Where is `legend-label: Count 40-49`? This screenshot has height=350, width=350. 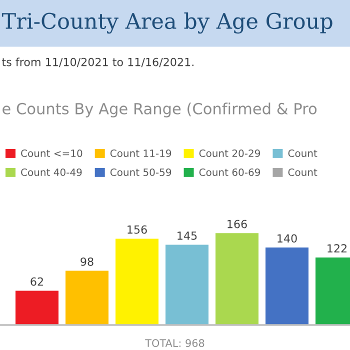 legend-label: Count 40-49 is located at coordinates (51, 172).